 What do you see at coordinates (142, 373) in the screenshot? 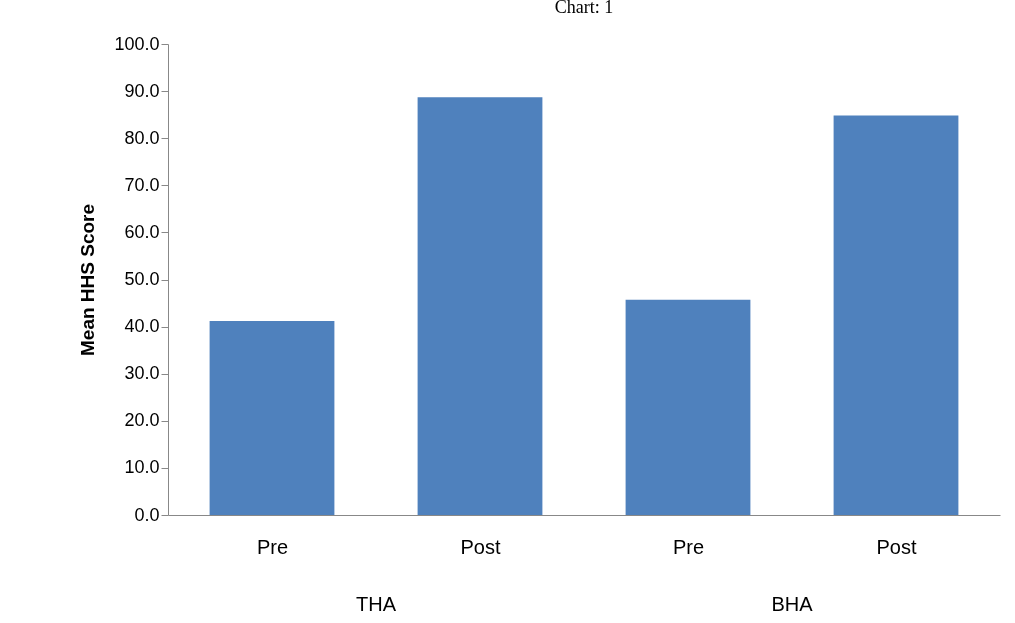
I see `y-tick-label: 30.0` at bounding box center [142, 373].